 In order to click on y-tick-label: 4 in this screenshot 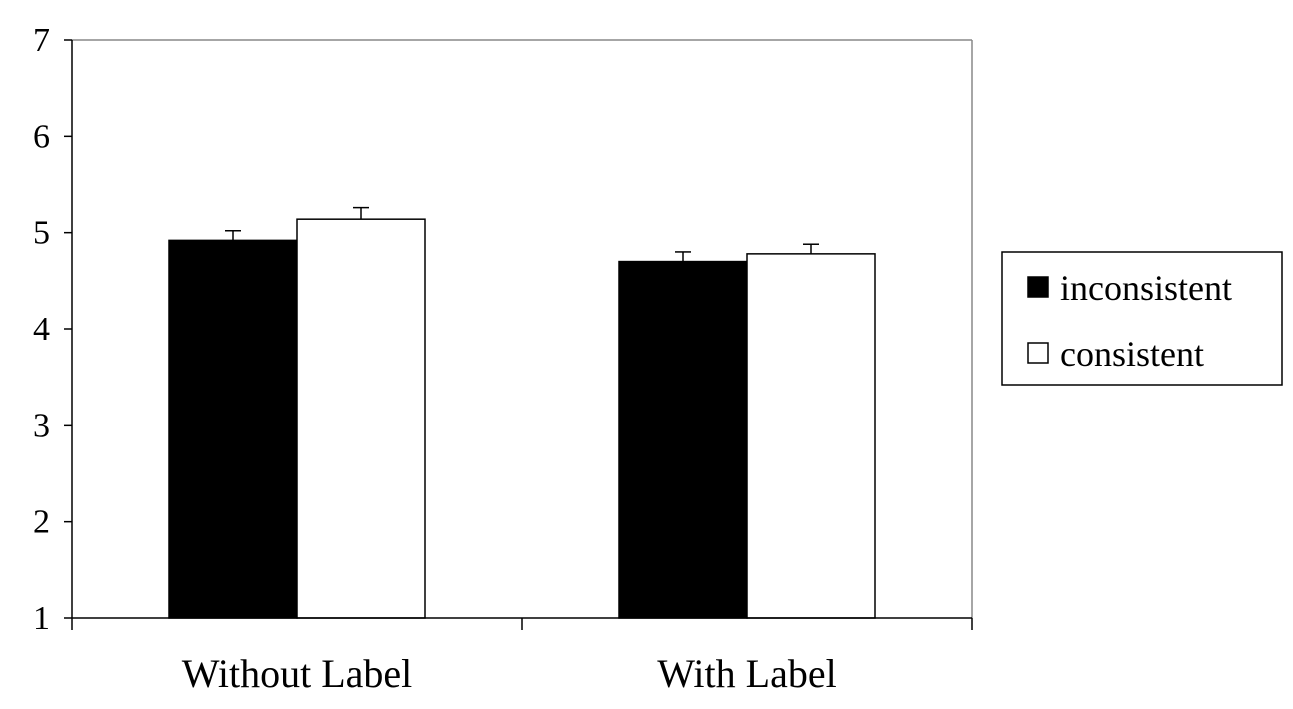, I will do `click(41, 329)`.